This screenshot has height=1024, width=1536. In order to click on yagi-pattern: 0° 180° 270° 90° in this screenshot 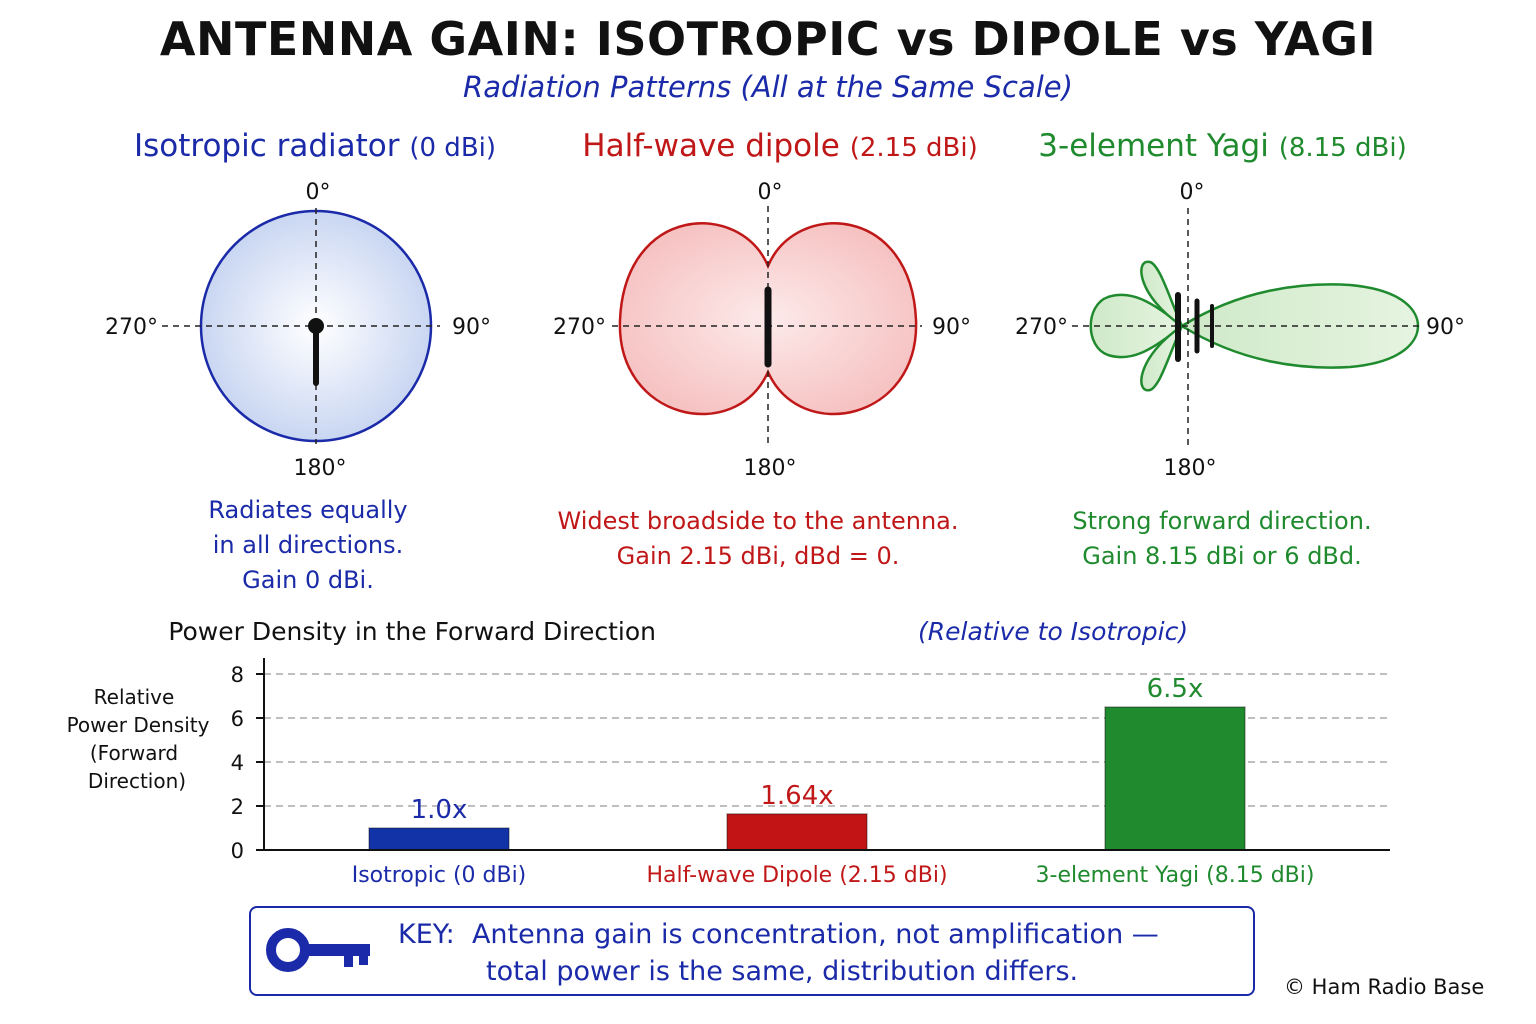, I will do `click(1240, 330)`.